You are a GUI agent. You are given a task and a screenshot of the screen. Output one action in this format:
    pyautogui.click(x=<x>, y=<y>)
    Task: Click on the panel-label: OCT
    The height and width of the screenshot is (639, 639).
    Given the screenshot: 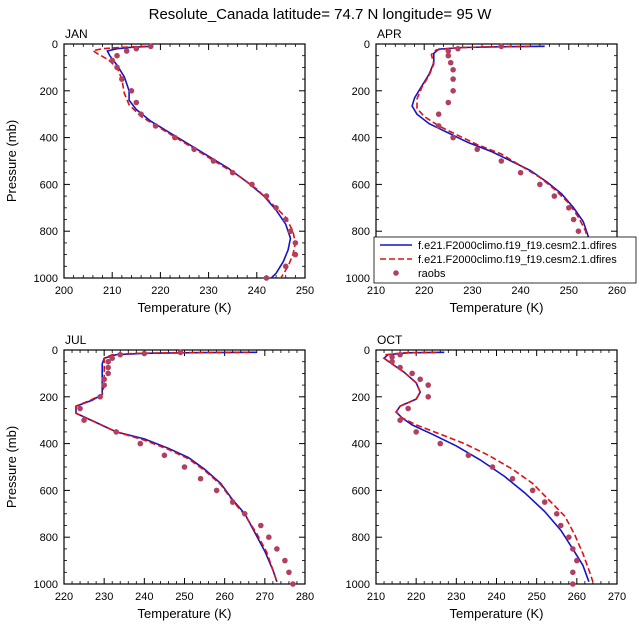 What is the action you would take?
    pyautogui.click(x=390, y=340)
    